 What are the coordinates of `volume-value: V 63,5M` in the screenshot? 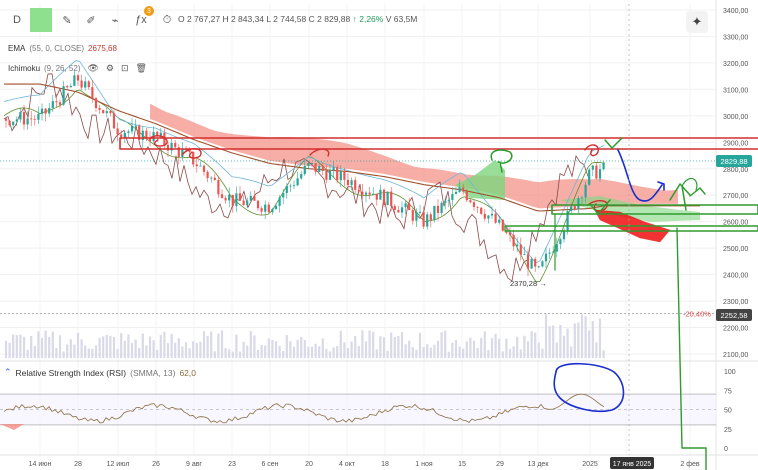 It's located at (401, 19).